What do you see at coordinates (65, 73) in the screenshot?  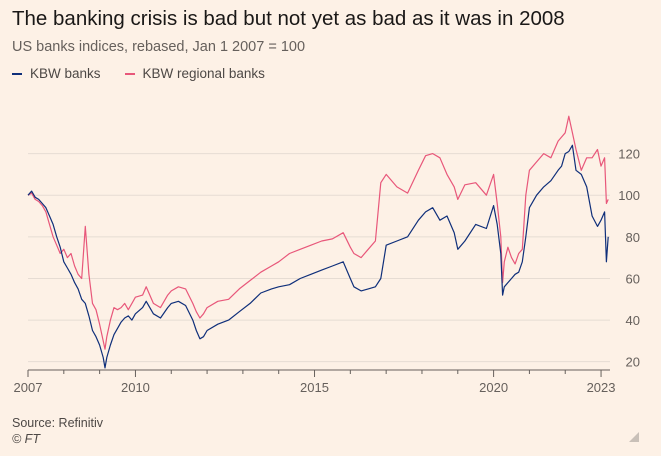 I see `legend-label-kbw-banks: KBW banks` at bounding box center [65, 73].